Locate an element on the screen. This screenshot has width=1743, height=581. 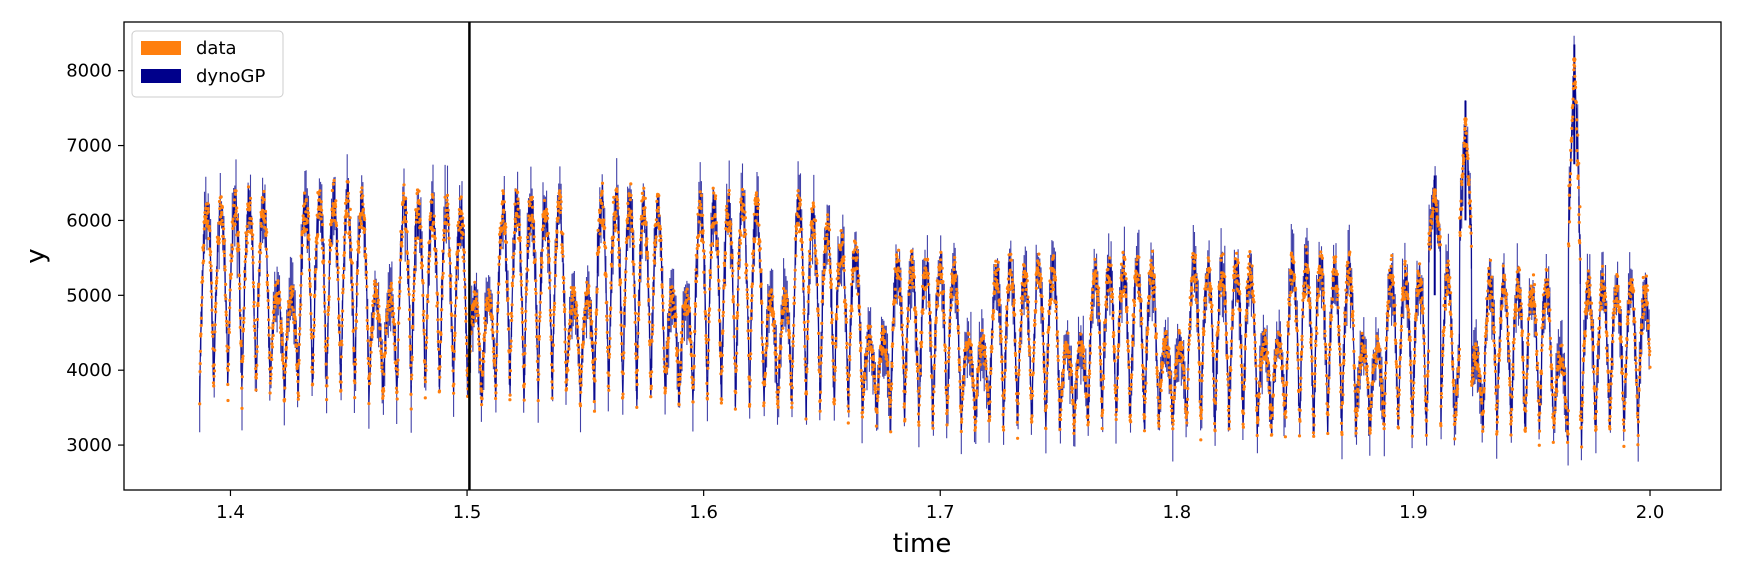
x-tick-label: 1.4 is located at coordinates (230, 512).